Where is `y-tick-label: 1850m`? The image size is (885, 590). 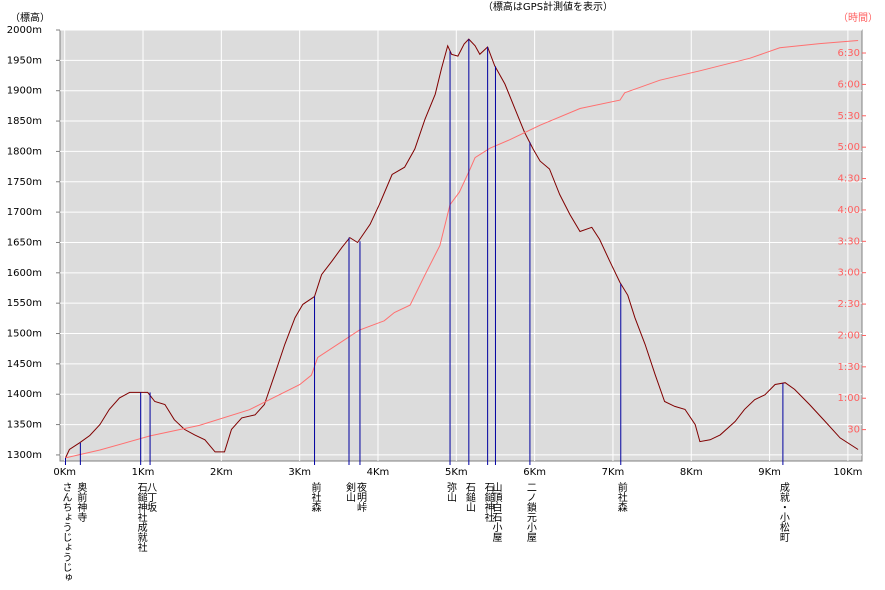 y-tick-label: 1850m is located at coordinates (24, 121).